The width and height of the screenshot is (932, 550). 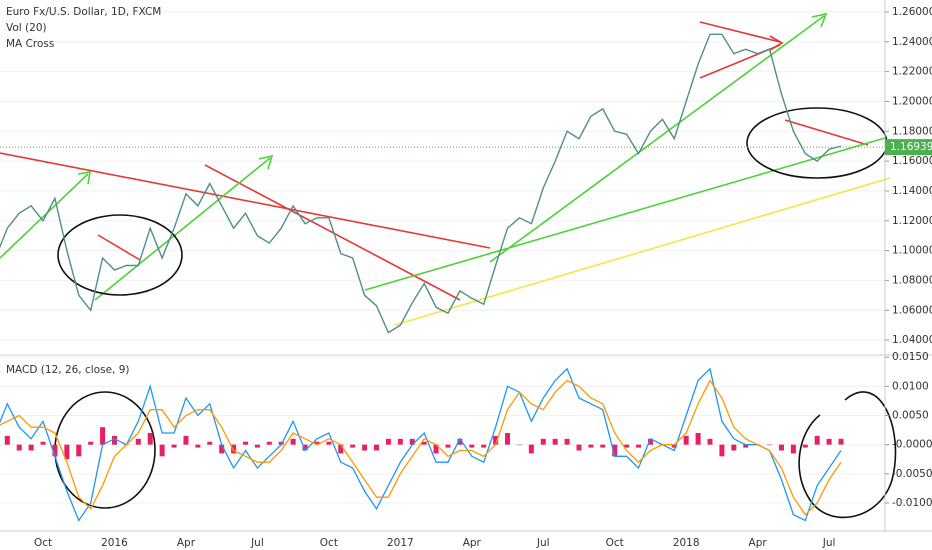 I want to click on last-price-label: 1.16939, so click(x=911, y=147).